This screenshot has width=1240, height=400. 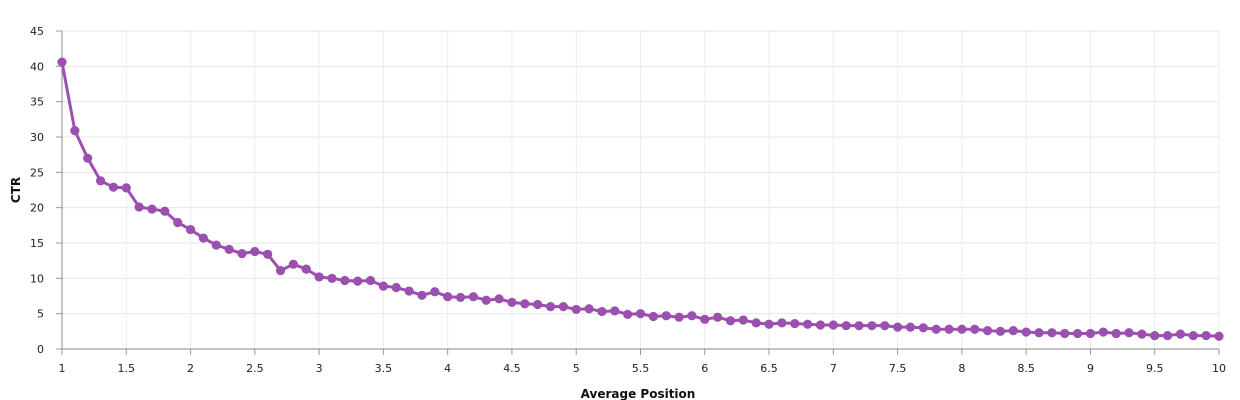 I want to click on y-tick-label: 15, so click(x=37, y=243).